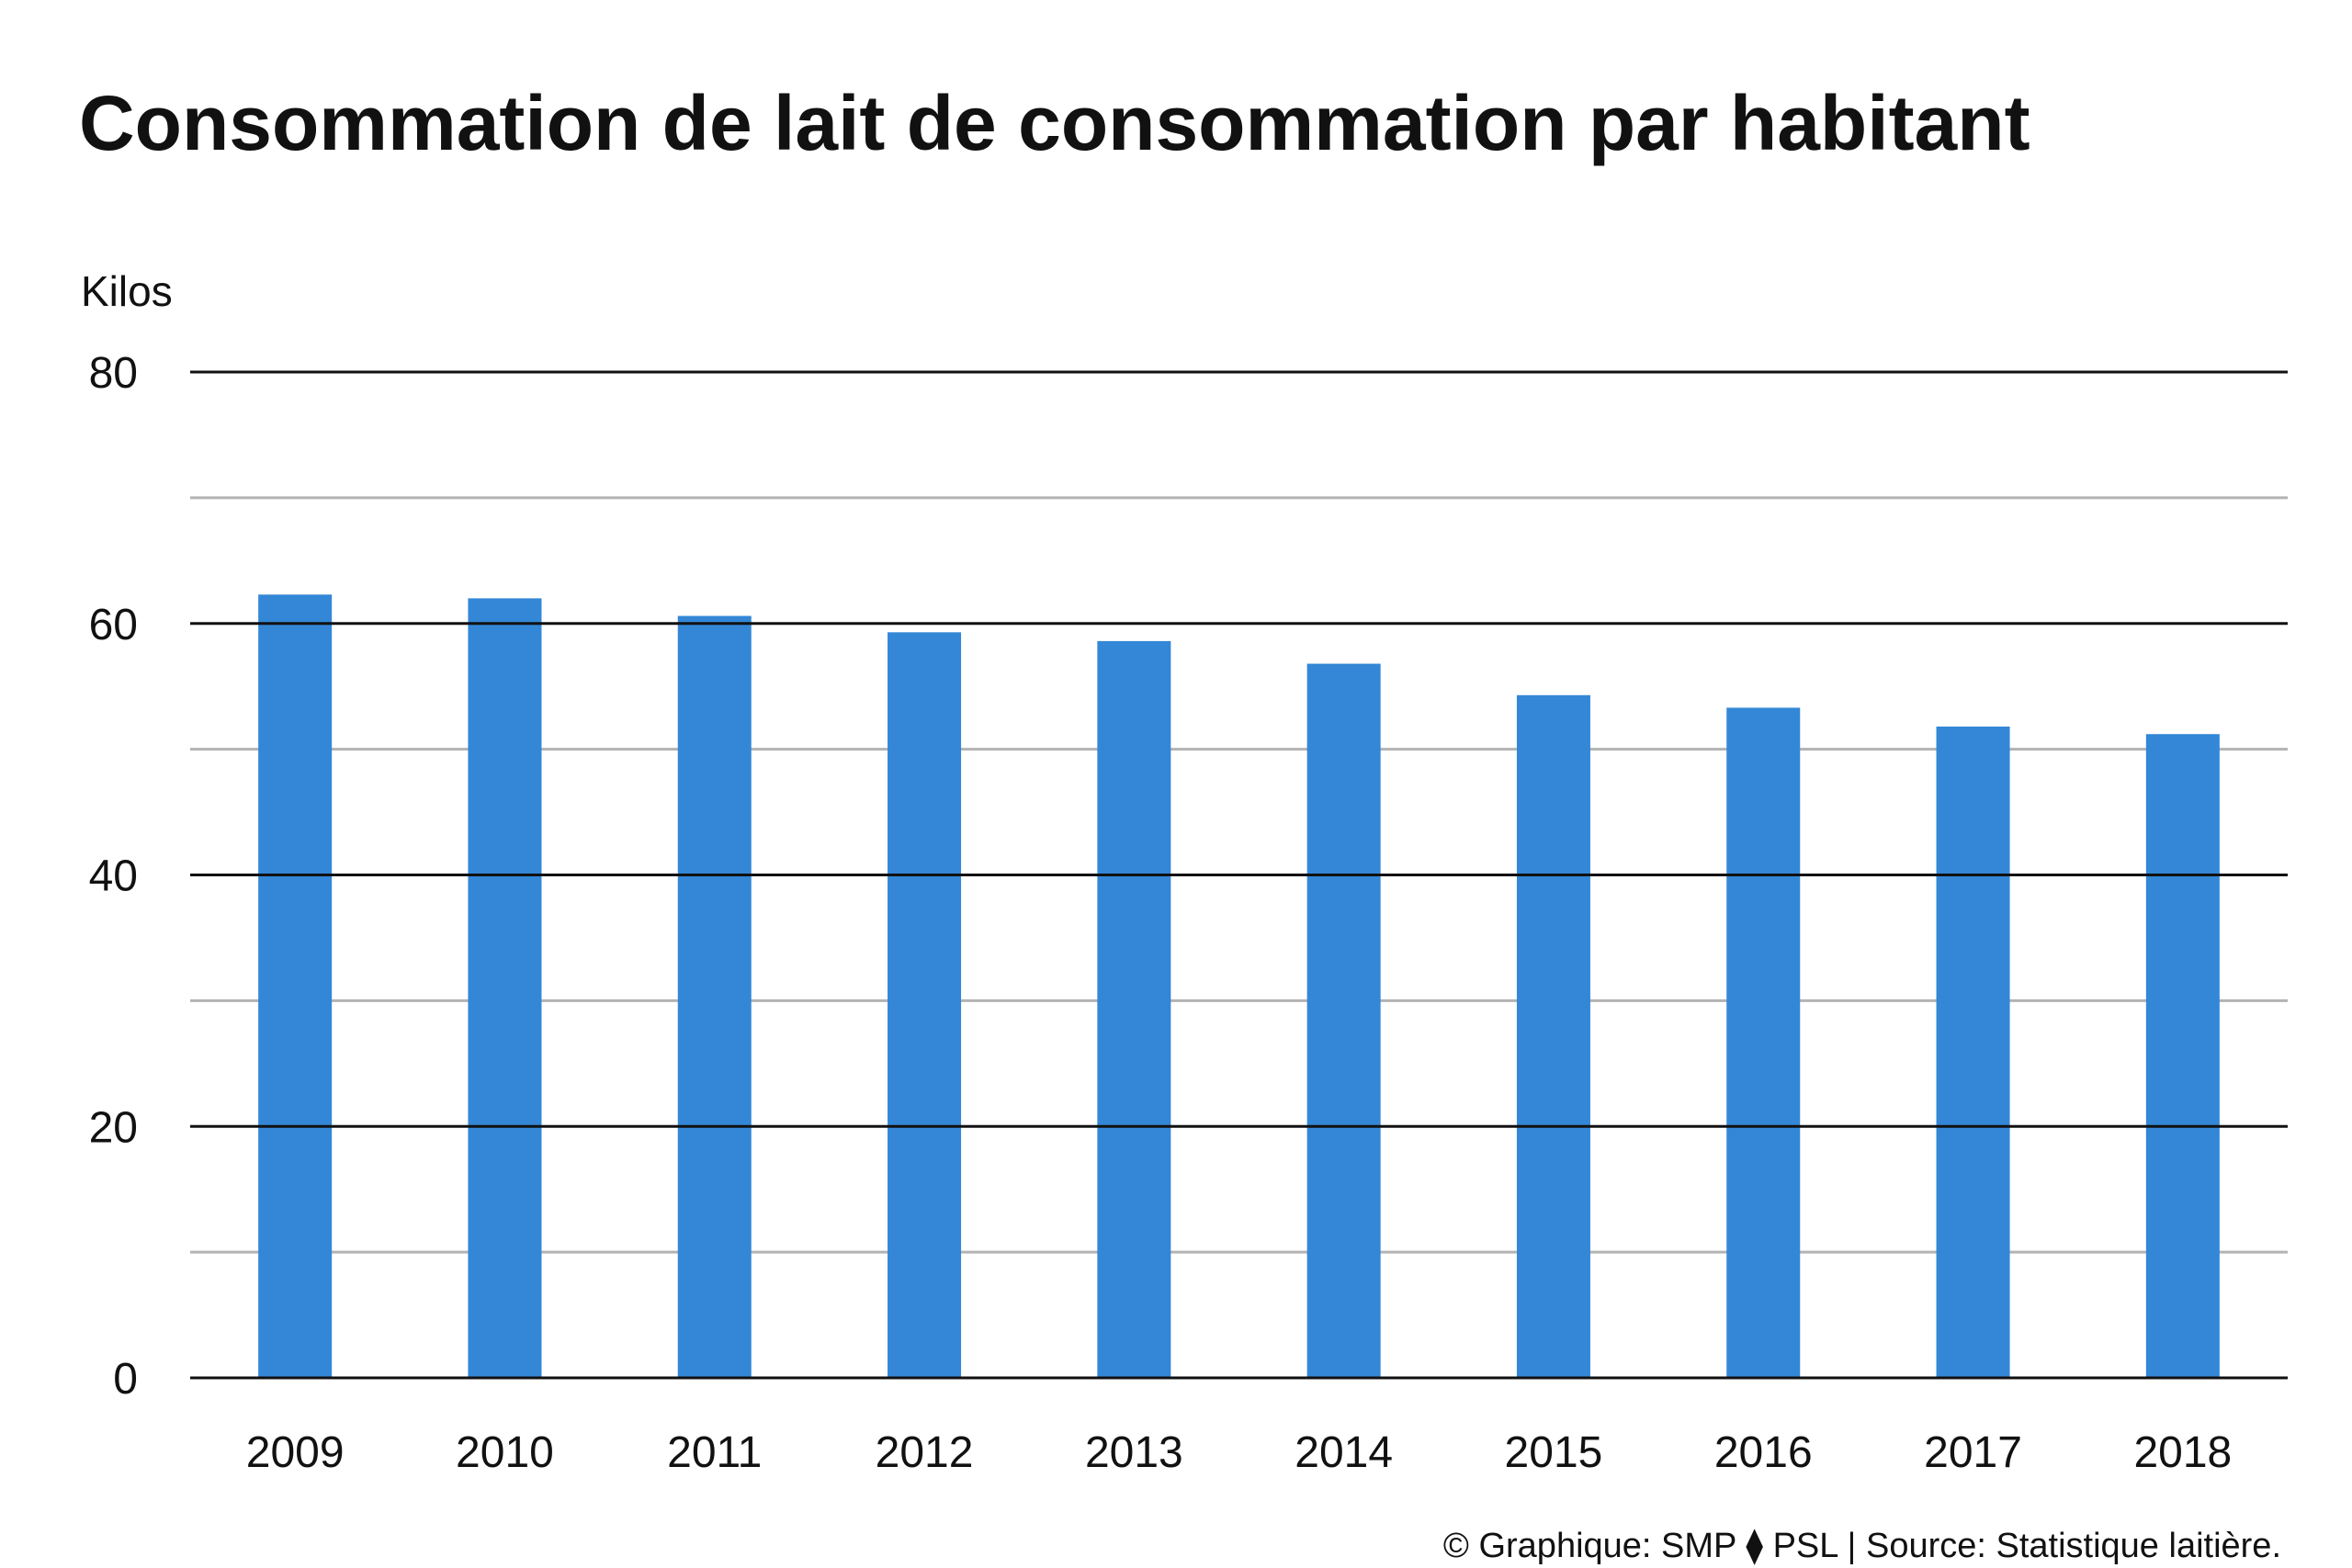 Image resolution: width=2352 pixels, height=1568 pixels. I want to click on y-tick-label-60: 60, so click(113, 625).